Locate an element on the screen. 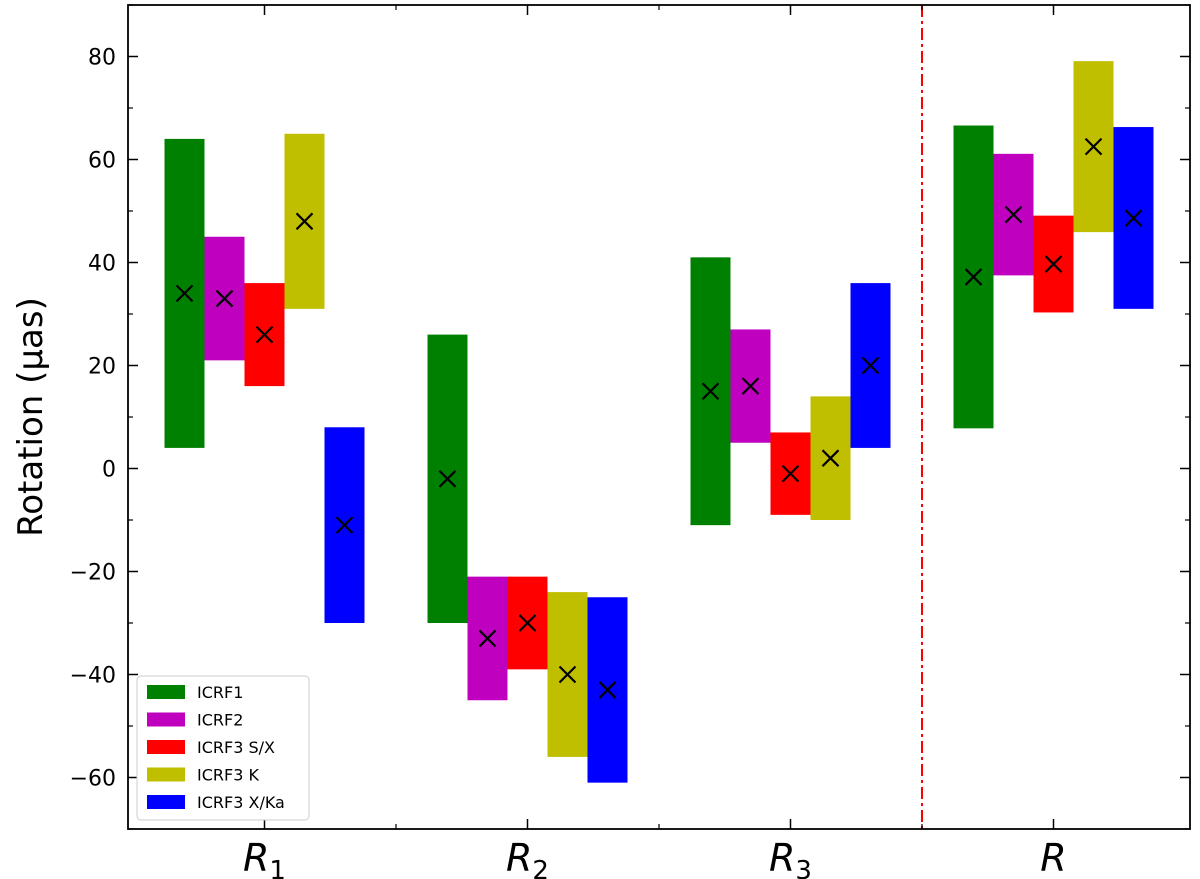 This screenshot has height=879, width=1200. legend-label-0: ICRF1 is located at coordinates (220, 692).